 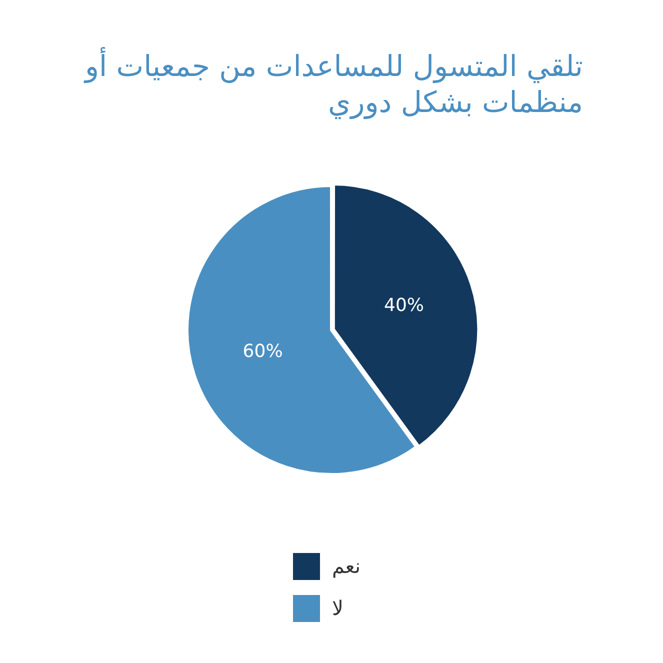 What do you see at coordinates (262, 351) in the screenshot?
I see `data-label: 60%` at bounding box center [262, 351].